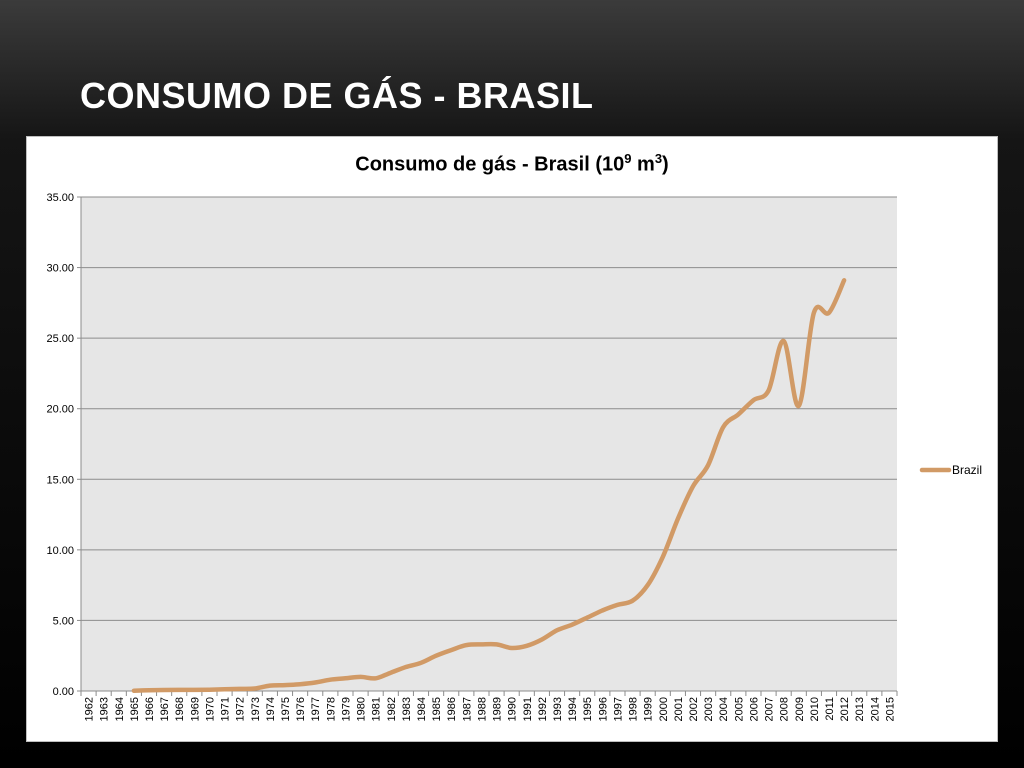  Describe the element at coordinates (60, 410) in the screenshot. I see `y-tick-label: 20.00` at that location.